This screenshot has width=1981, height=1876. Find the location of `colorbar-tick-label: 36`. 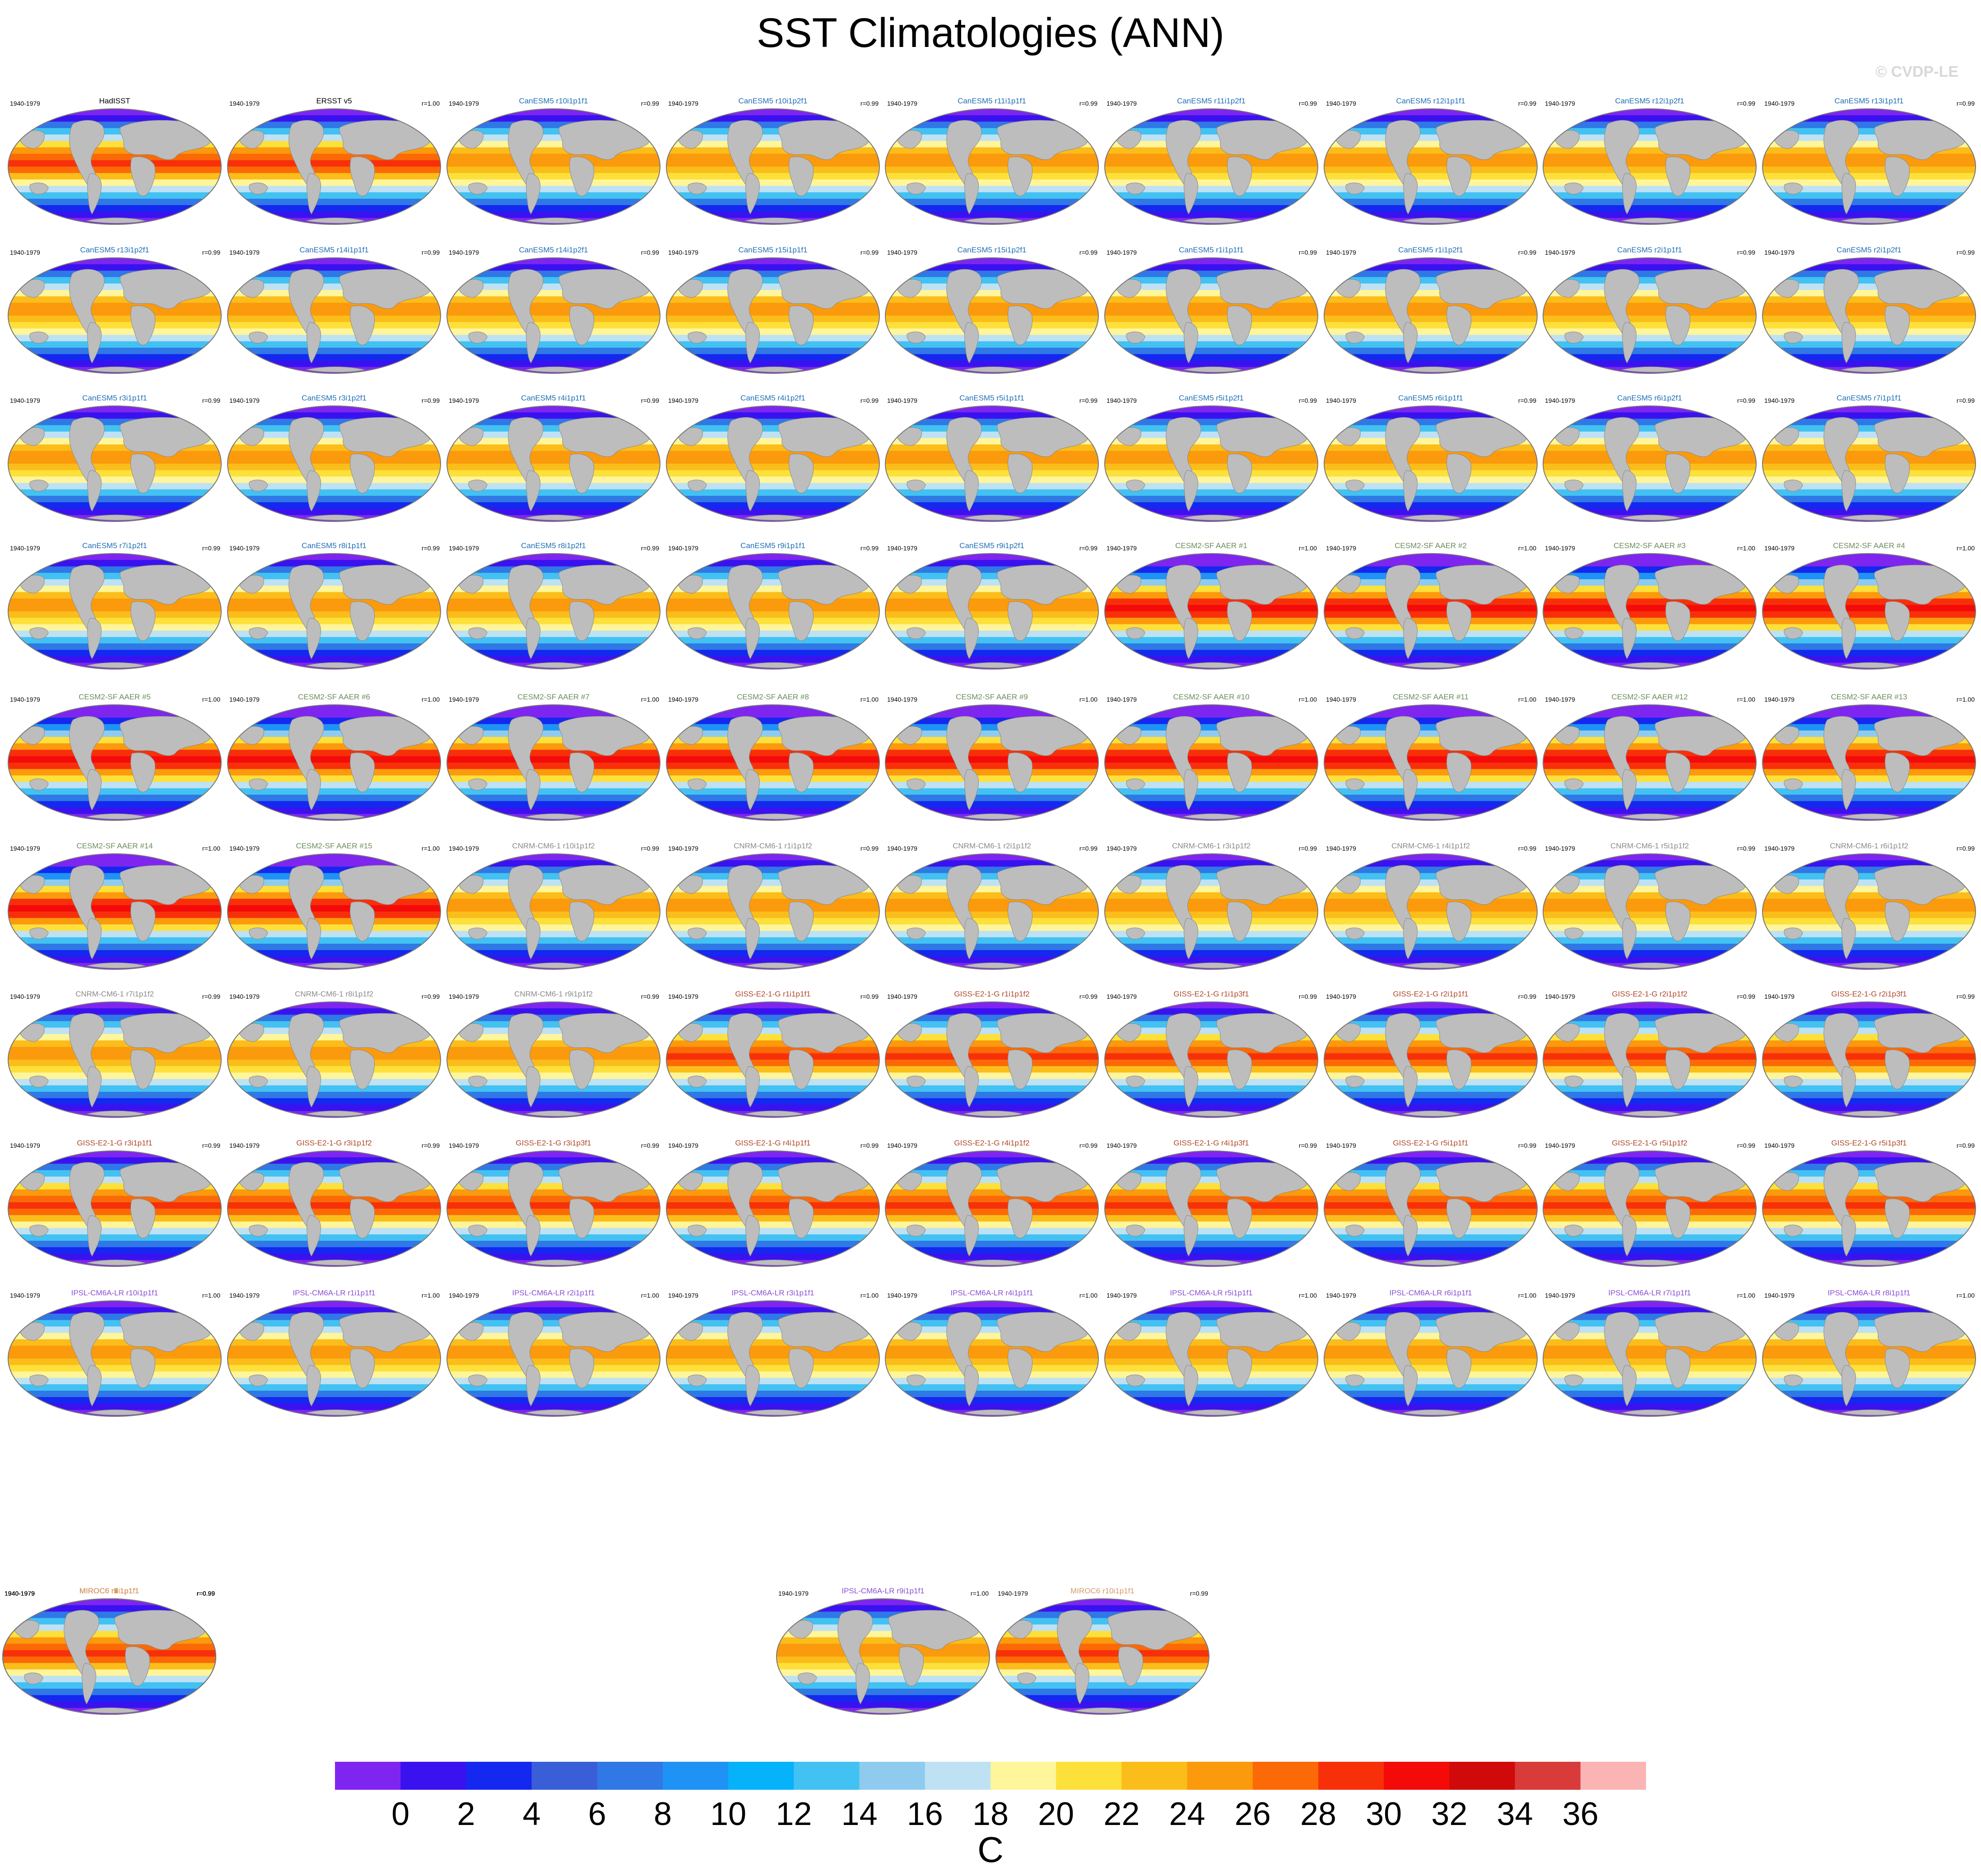

colorbar-tick-label: 36 is located at coordinates (1580, 1812).